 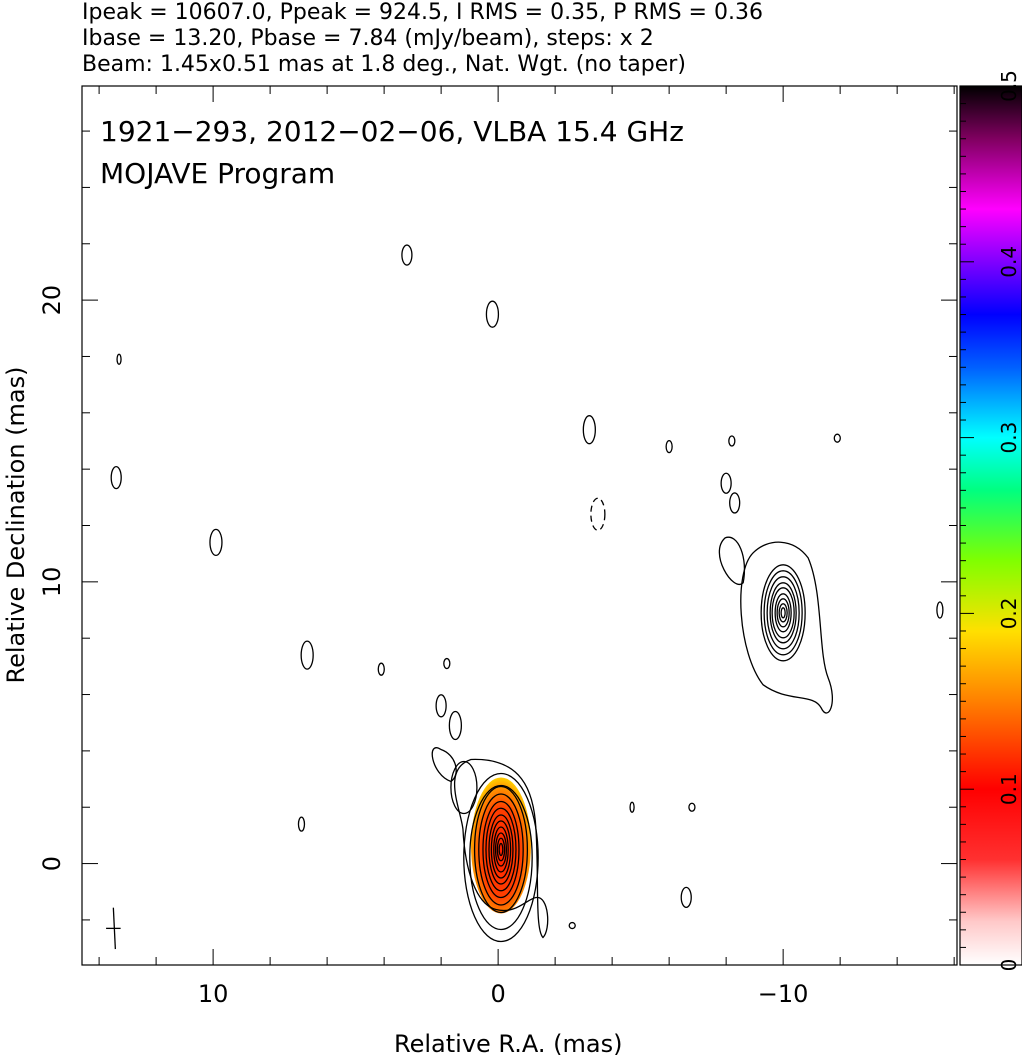 What do you see at coordinates (52, 863) in the screenshot?
I see `y-tick-label: 0` at bounding box center [52, 863].